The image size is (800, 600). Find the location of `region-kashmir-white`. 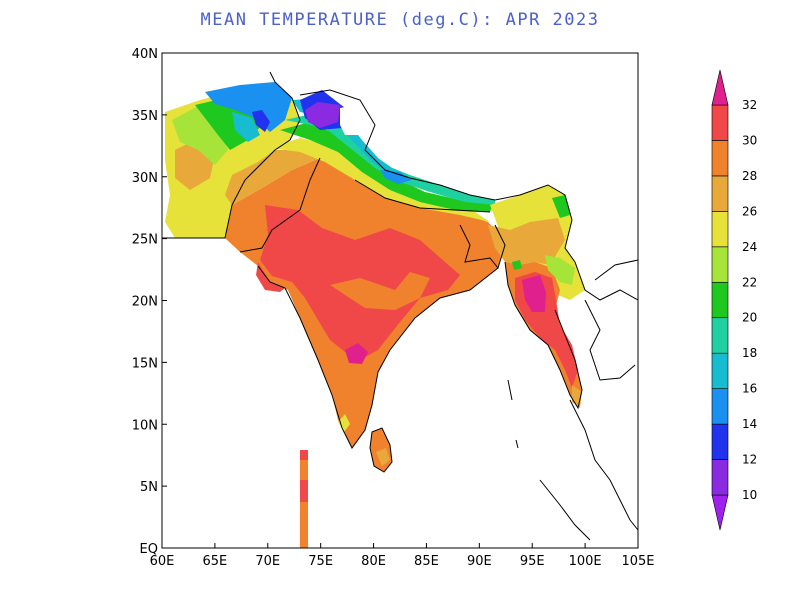

region-kashmir-white is located at coordinates (349, 120).